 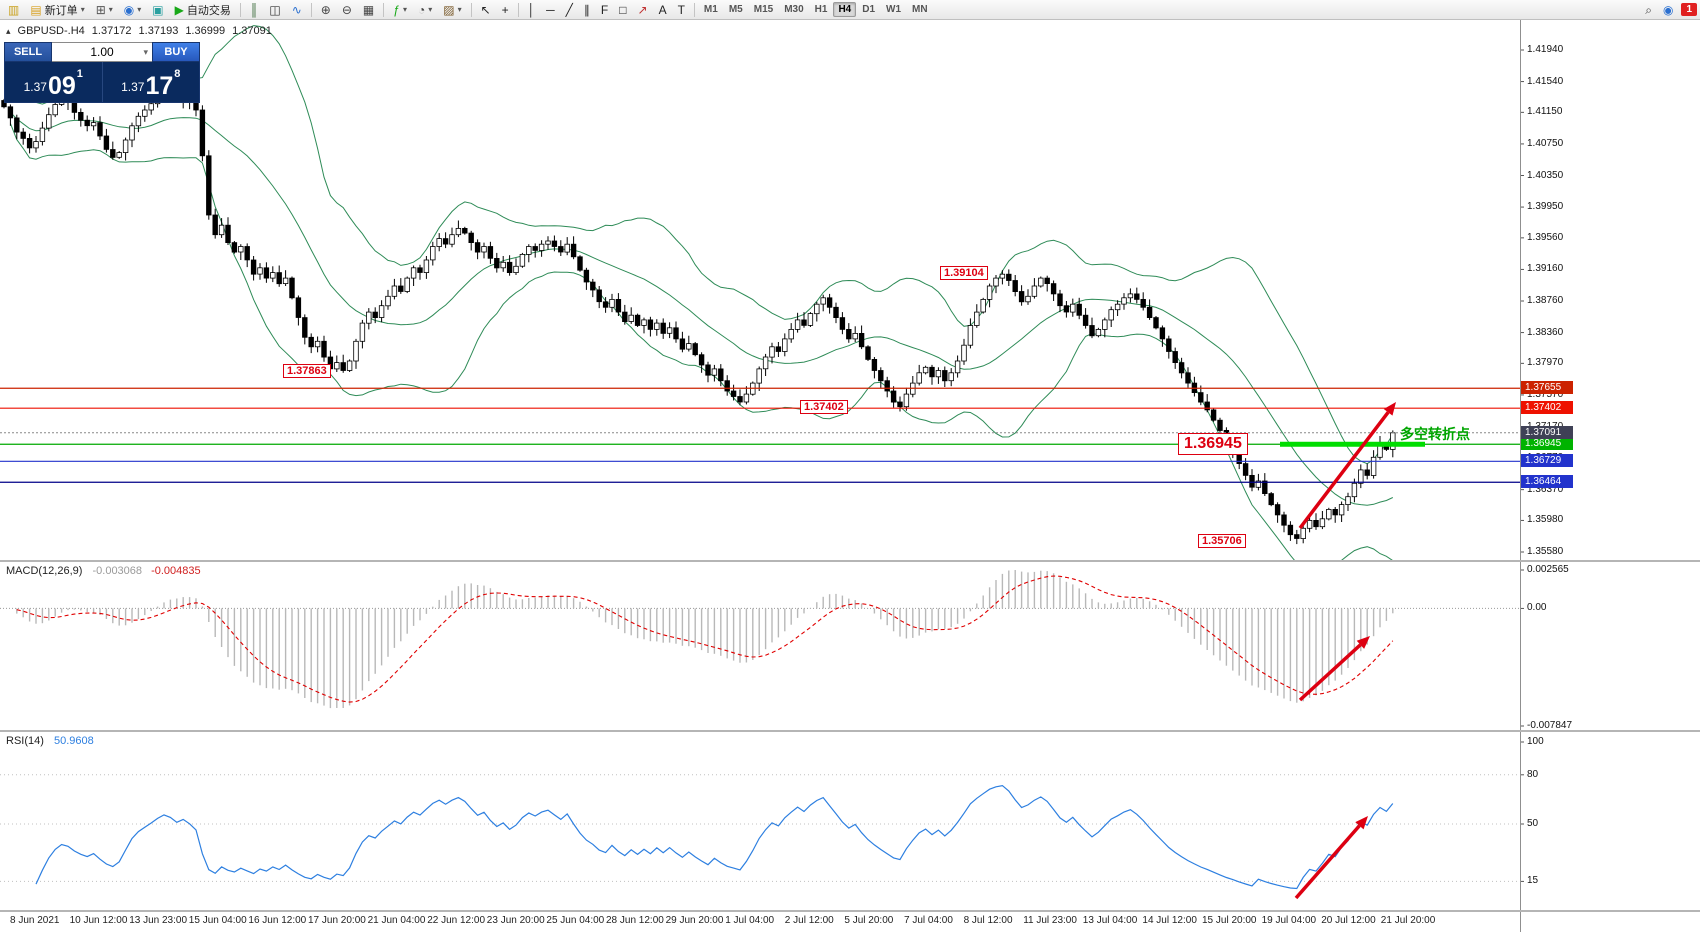 What do you see at coordinates (681, 10) in the screenshot?
I see `text-label-tool: T` at bounding box center [681, 10].